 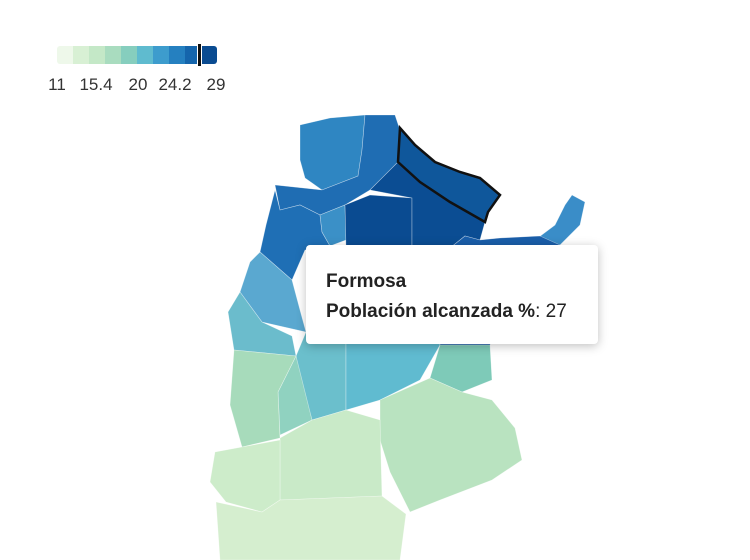 What do you see at coordinates (556, 311) in the screenshot?
I see `tooltip-value: 27` at bounding box center [556, 311].